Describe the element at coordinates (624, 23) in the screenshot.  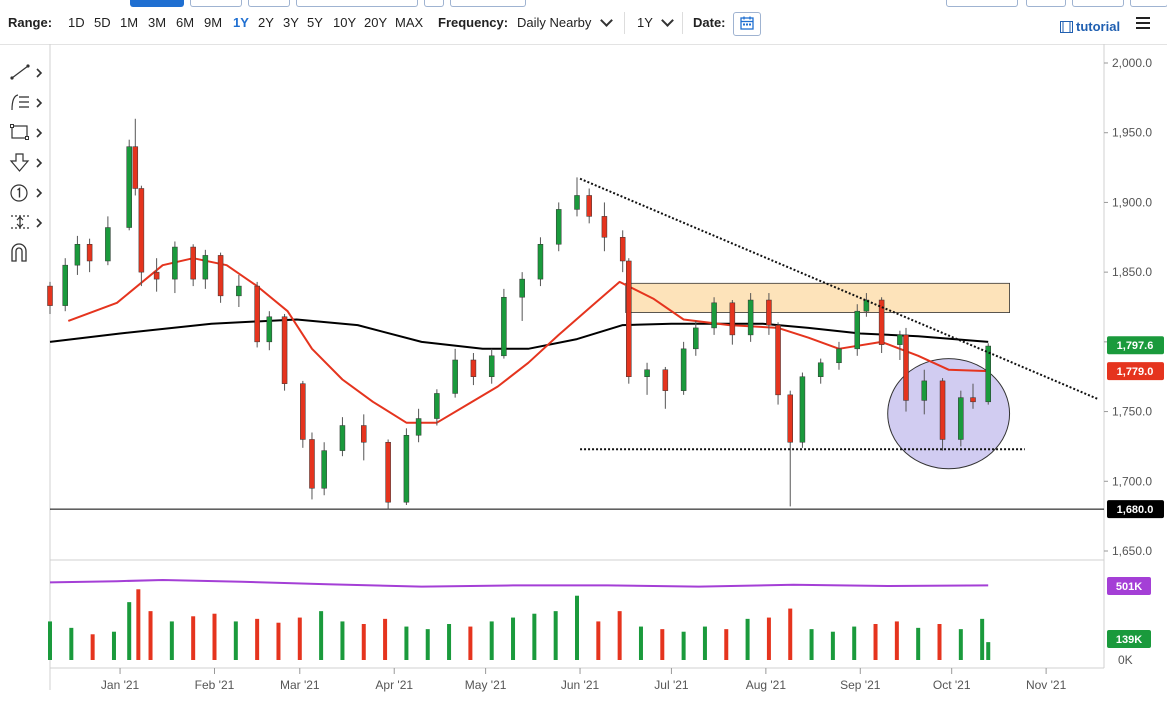
I see `toolbar-divider` at that location.